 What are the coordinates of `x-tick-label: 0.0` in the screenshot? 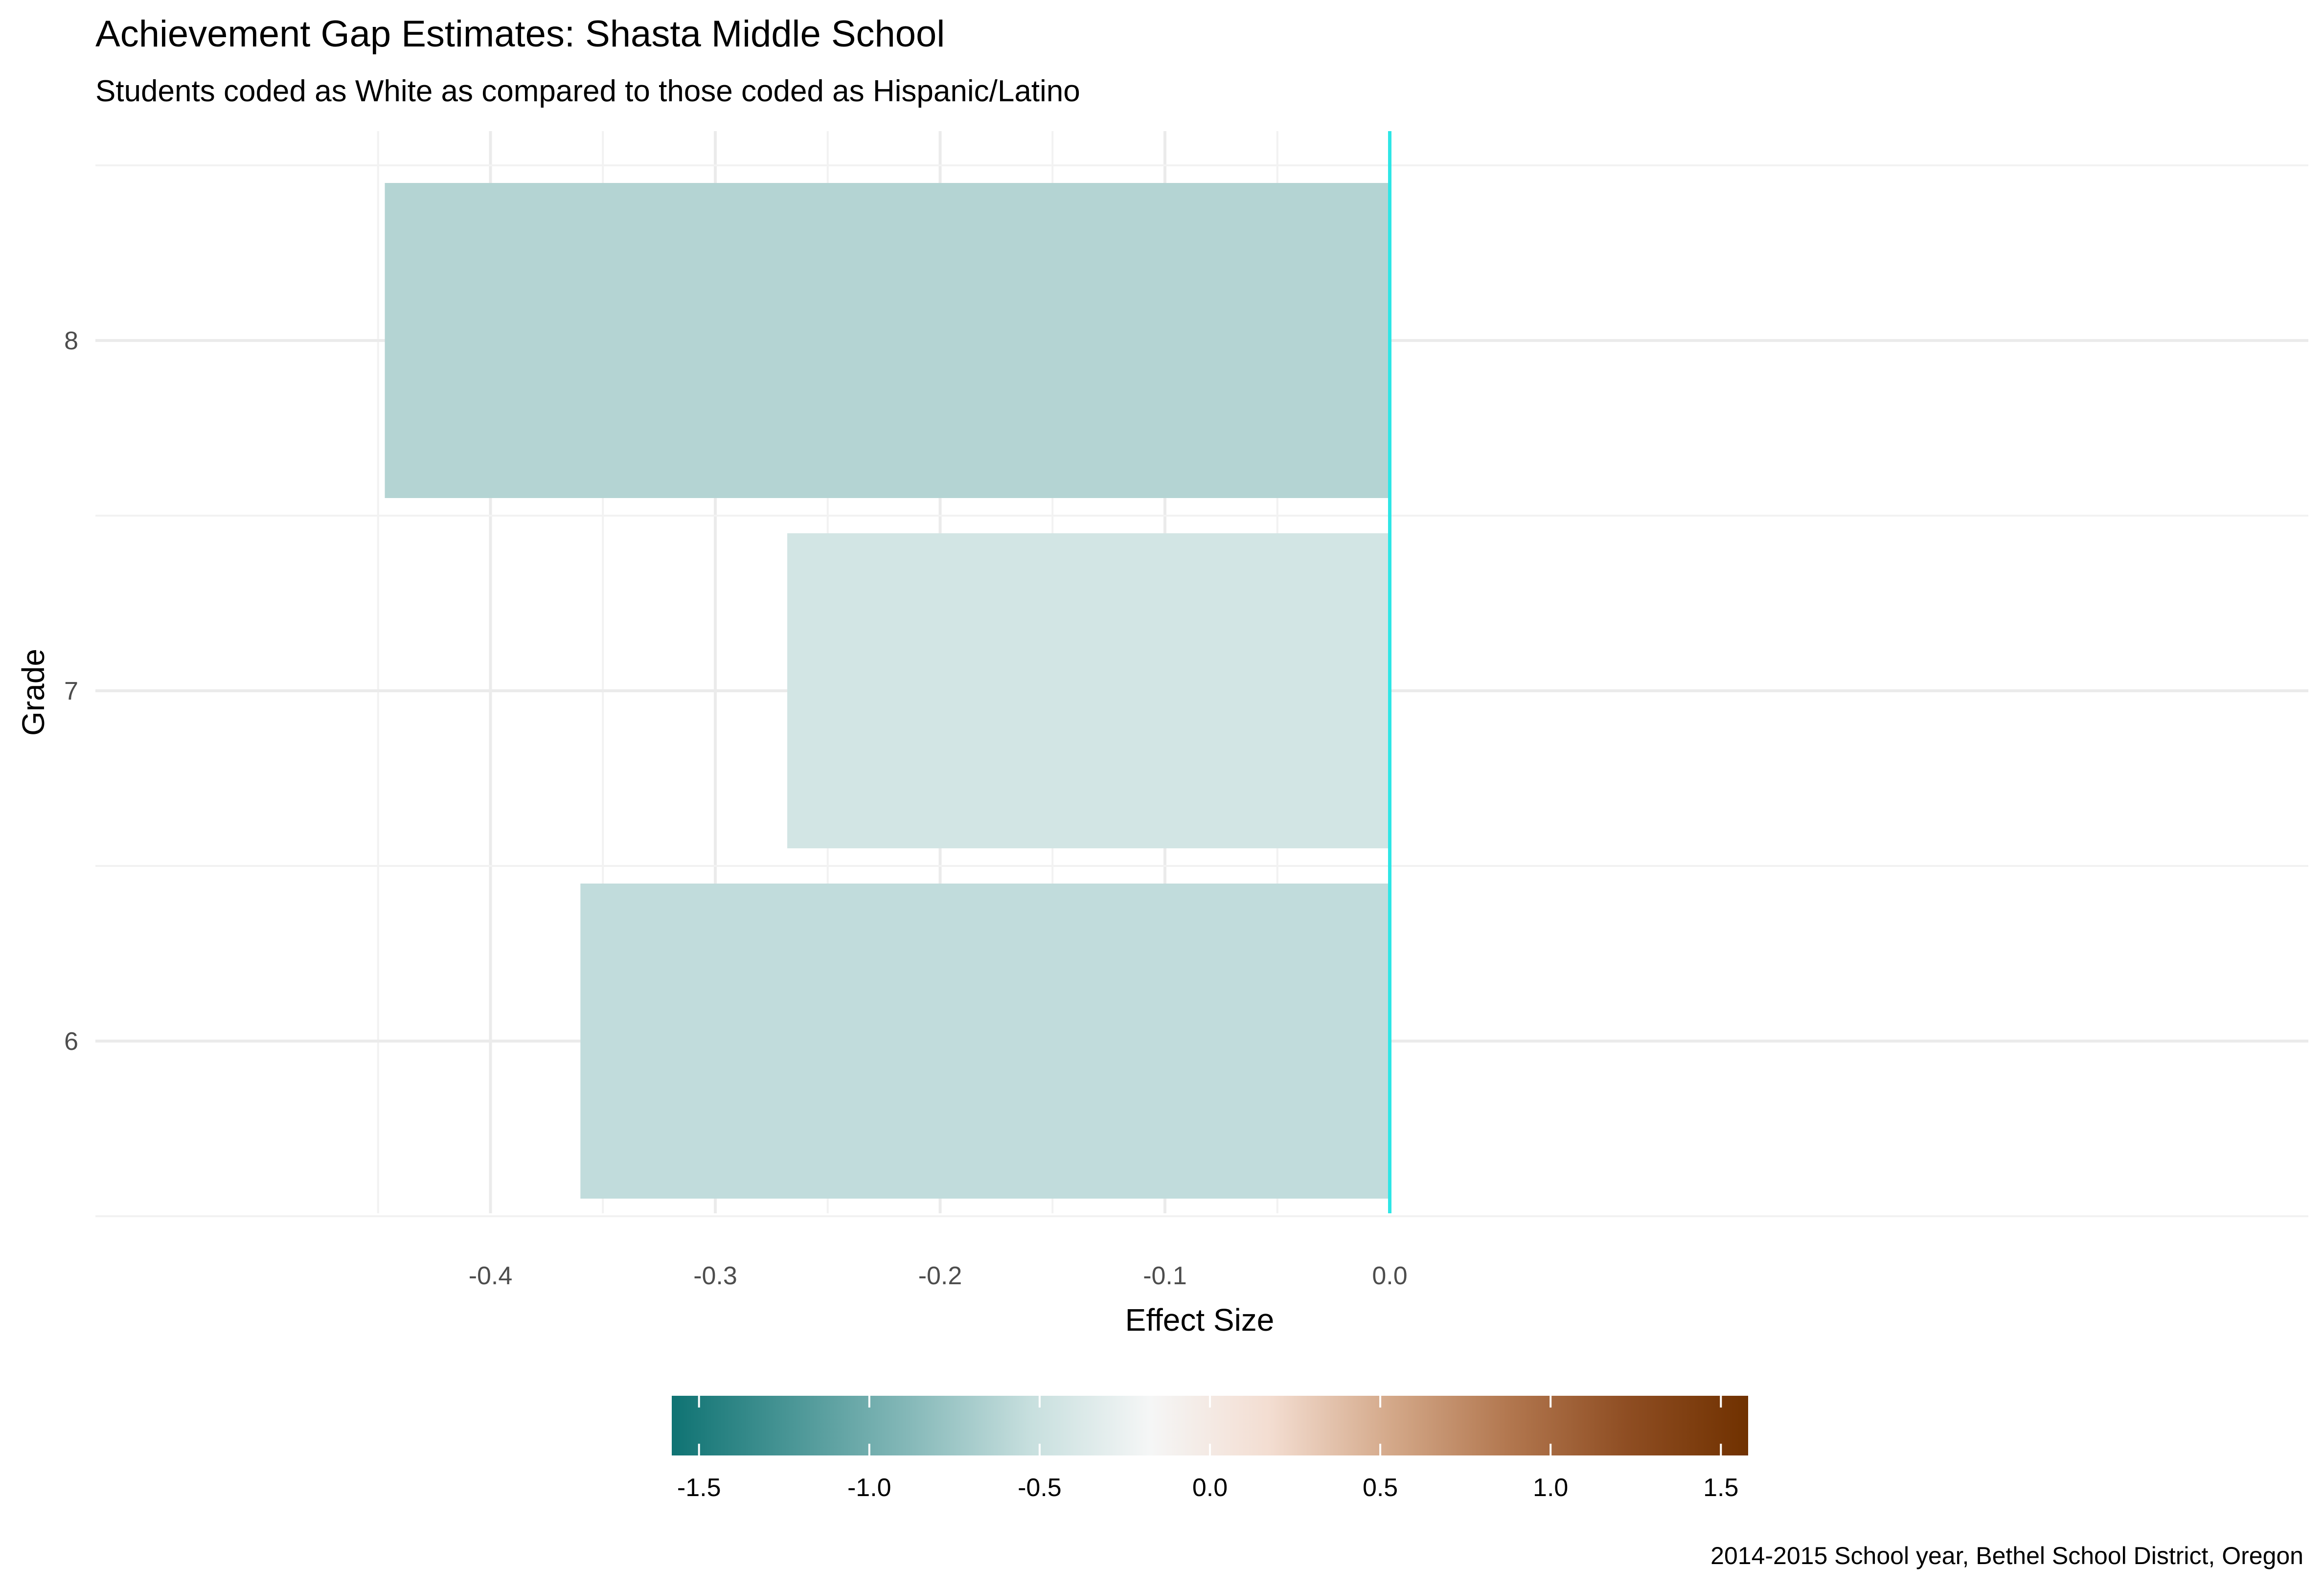 It's located at (1390, 1276).